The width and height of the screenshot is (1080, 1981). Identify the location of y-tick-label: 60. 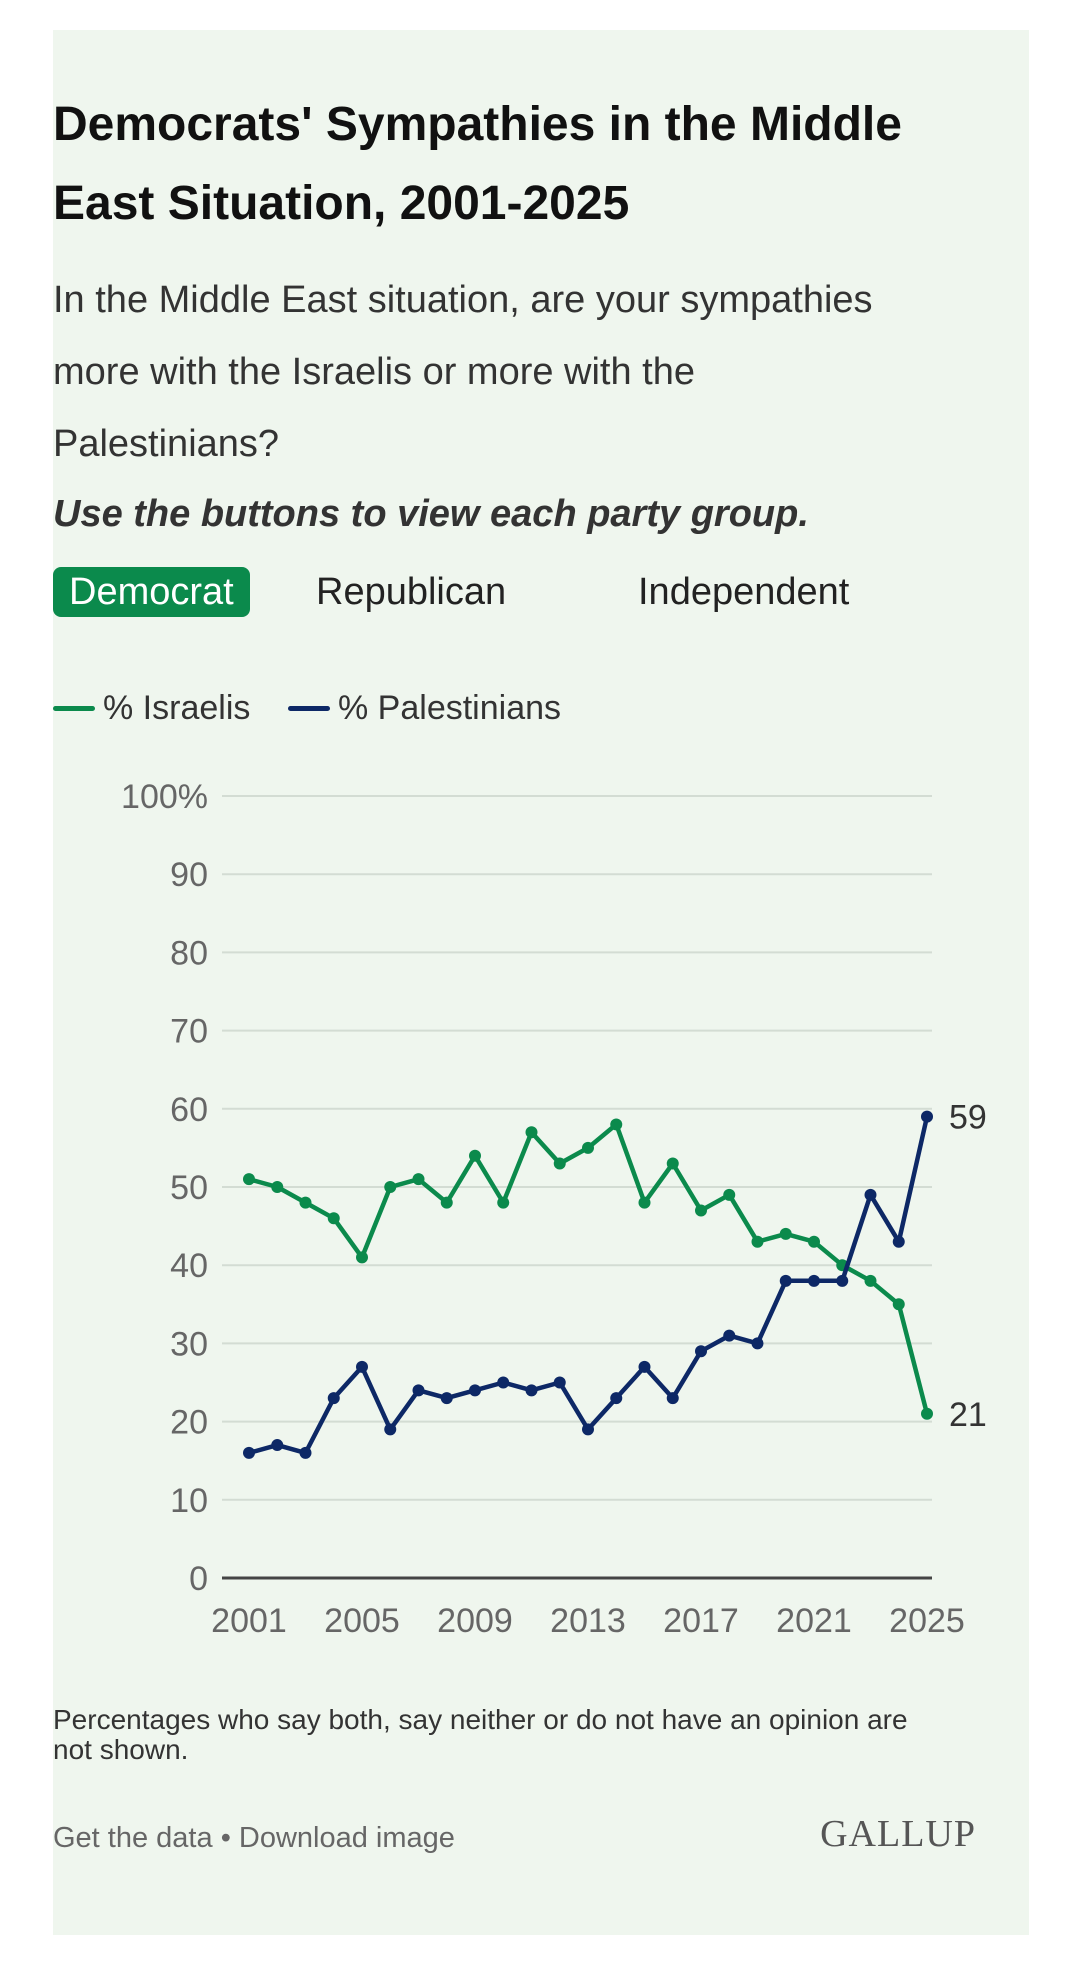
(189, 1110).